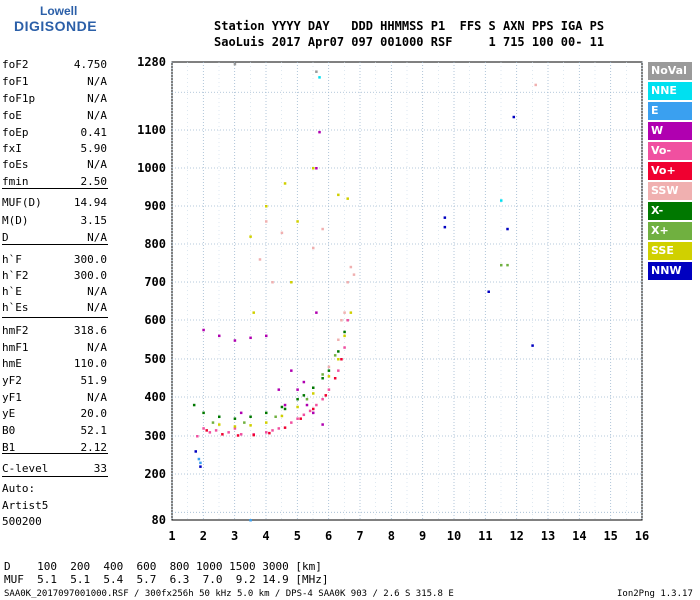  I want to click on legend-item-nne: NNE, so click(670, 91).